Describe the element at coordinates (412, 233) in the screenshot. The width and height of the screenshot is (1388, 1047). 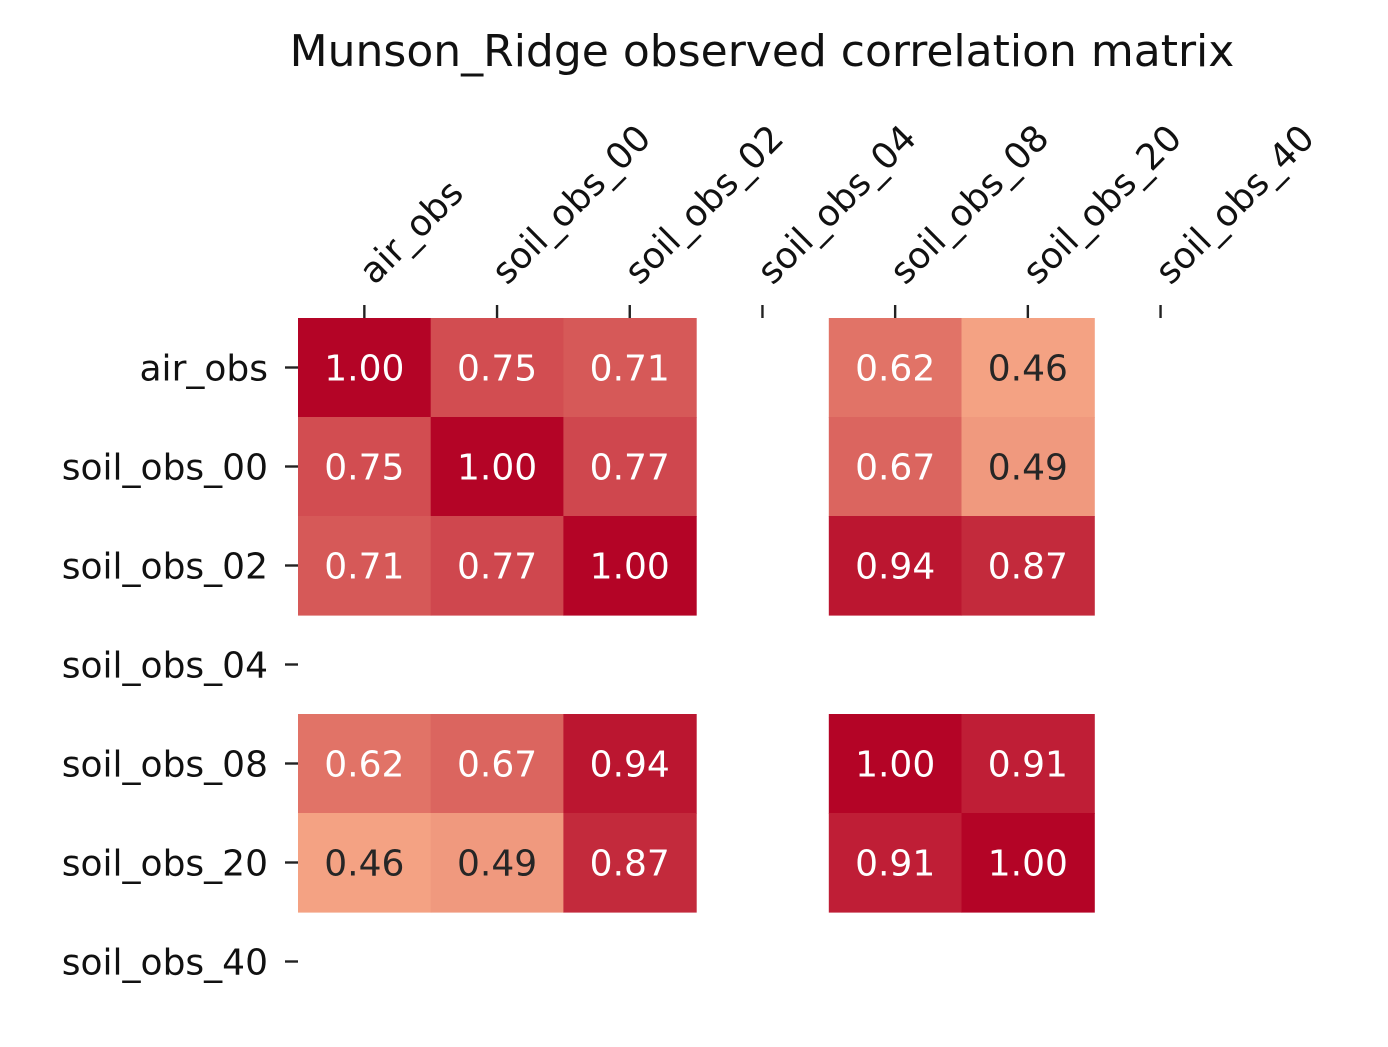
I see `x-tick-label: air_obs` at that location.